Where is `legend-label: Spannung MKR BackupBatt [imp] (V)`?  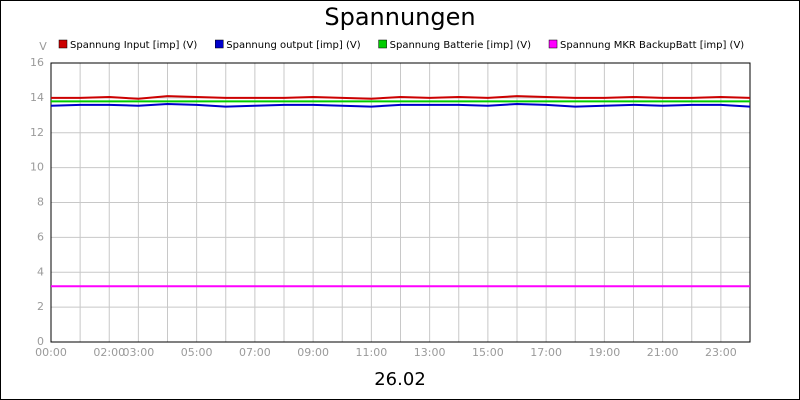
legend-label: Spannung MKR BackupBatt [imp] (V) is located at coordinates (652, 45).